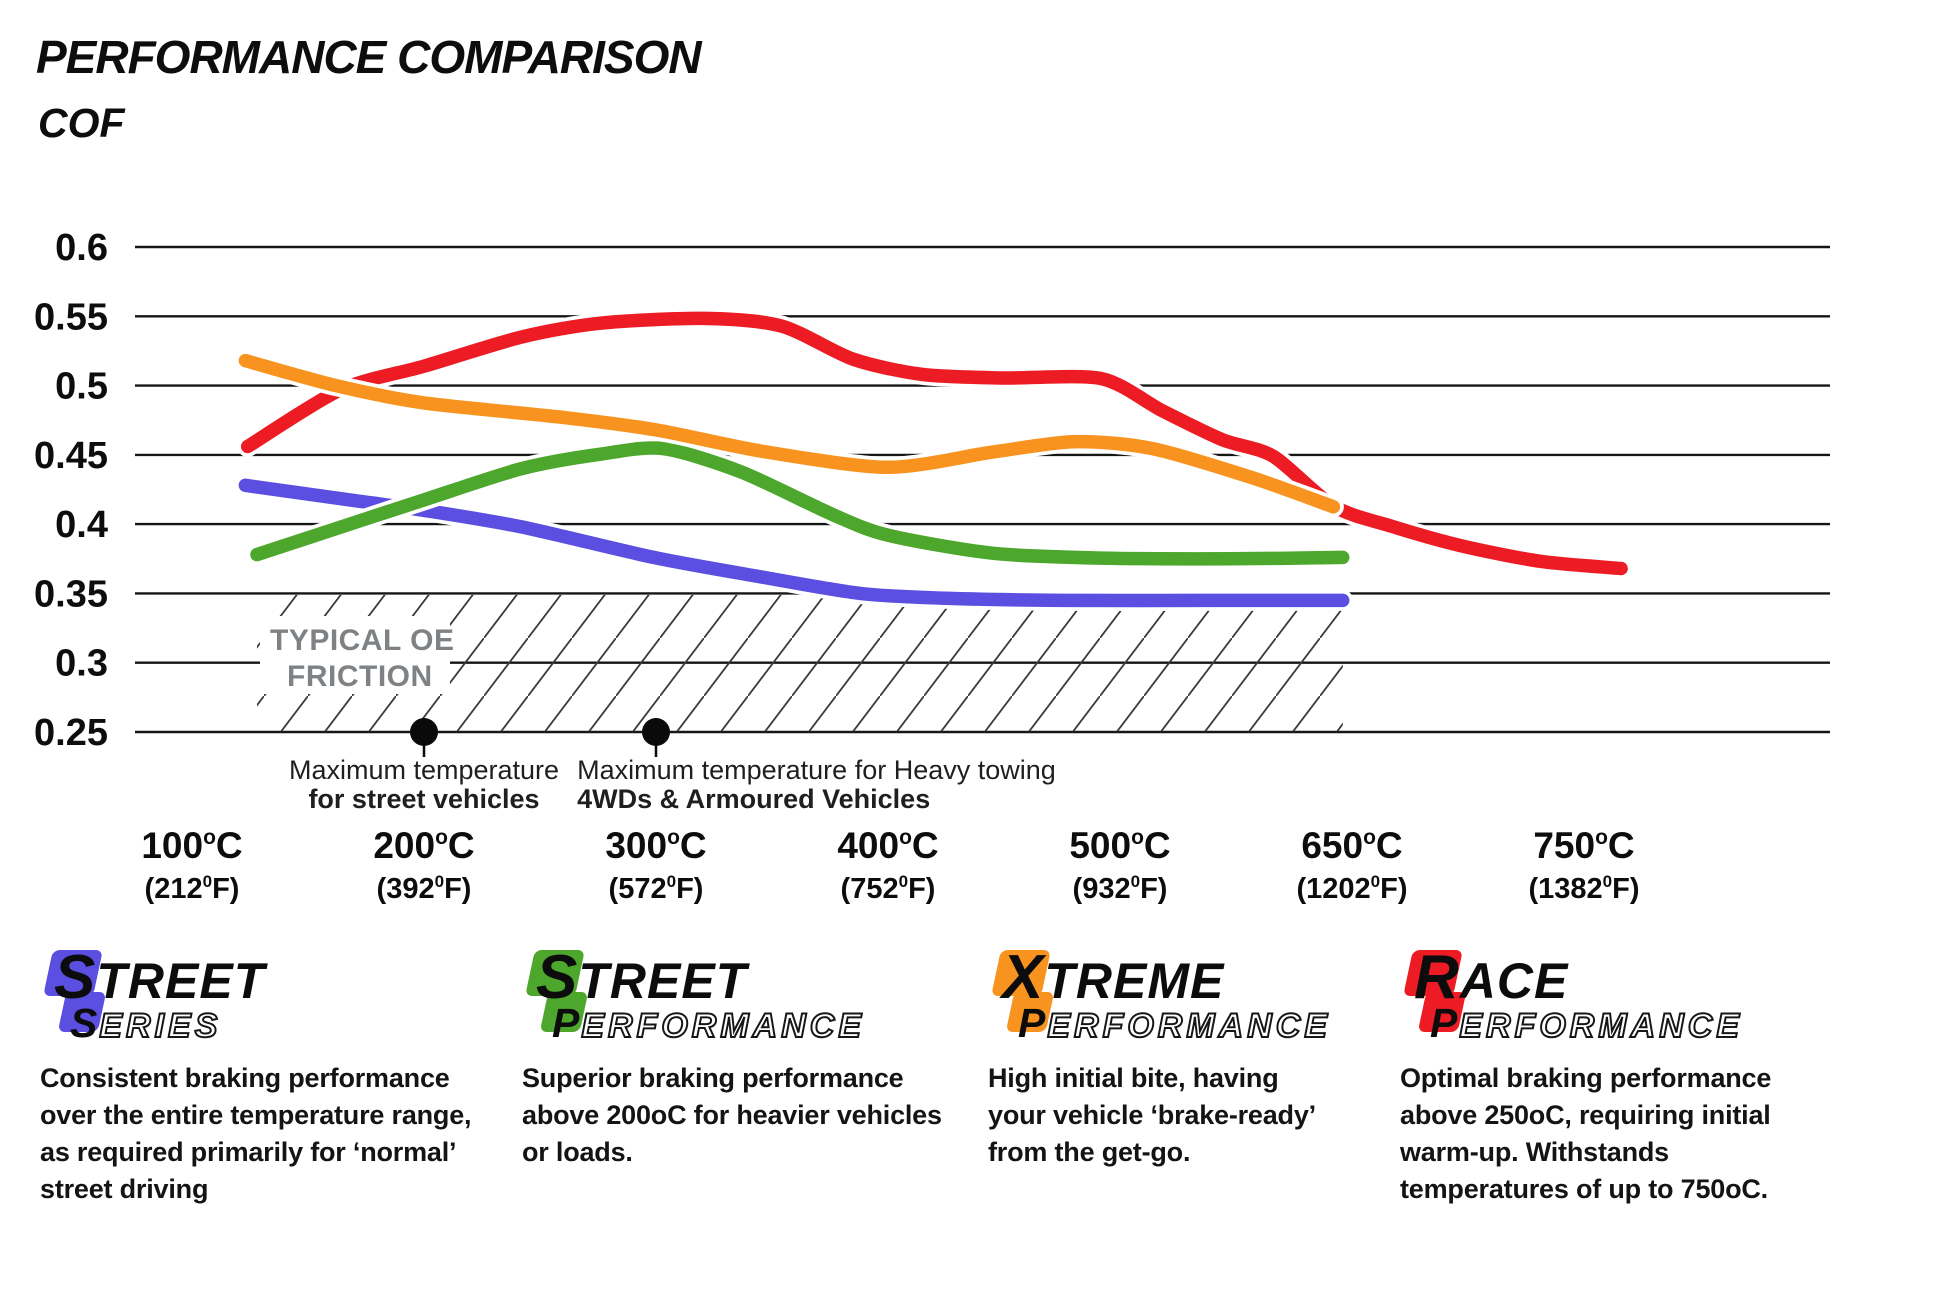 This screenshot has width=1946, height=1310. Describe the element at coordinates (1351, 845) in the screenshot. I see `x-tick-label-c: 650oC` at that location.